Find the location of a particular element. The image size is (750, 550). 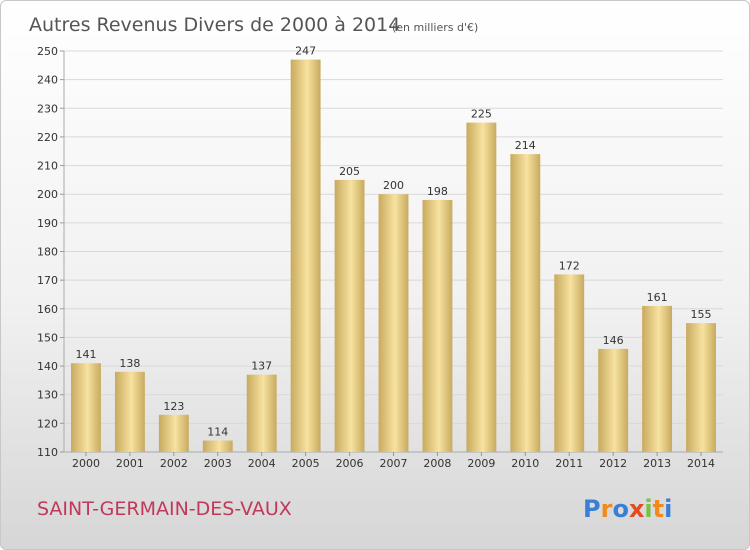

y-tick-label: 120 is located at coordinates (47, 423).